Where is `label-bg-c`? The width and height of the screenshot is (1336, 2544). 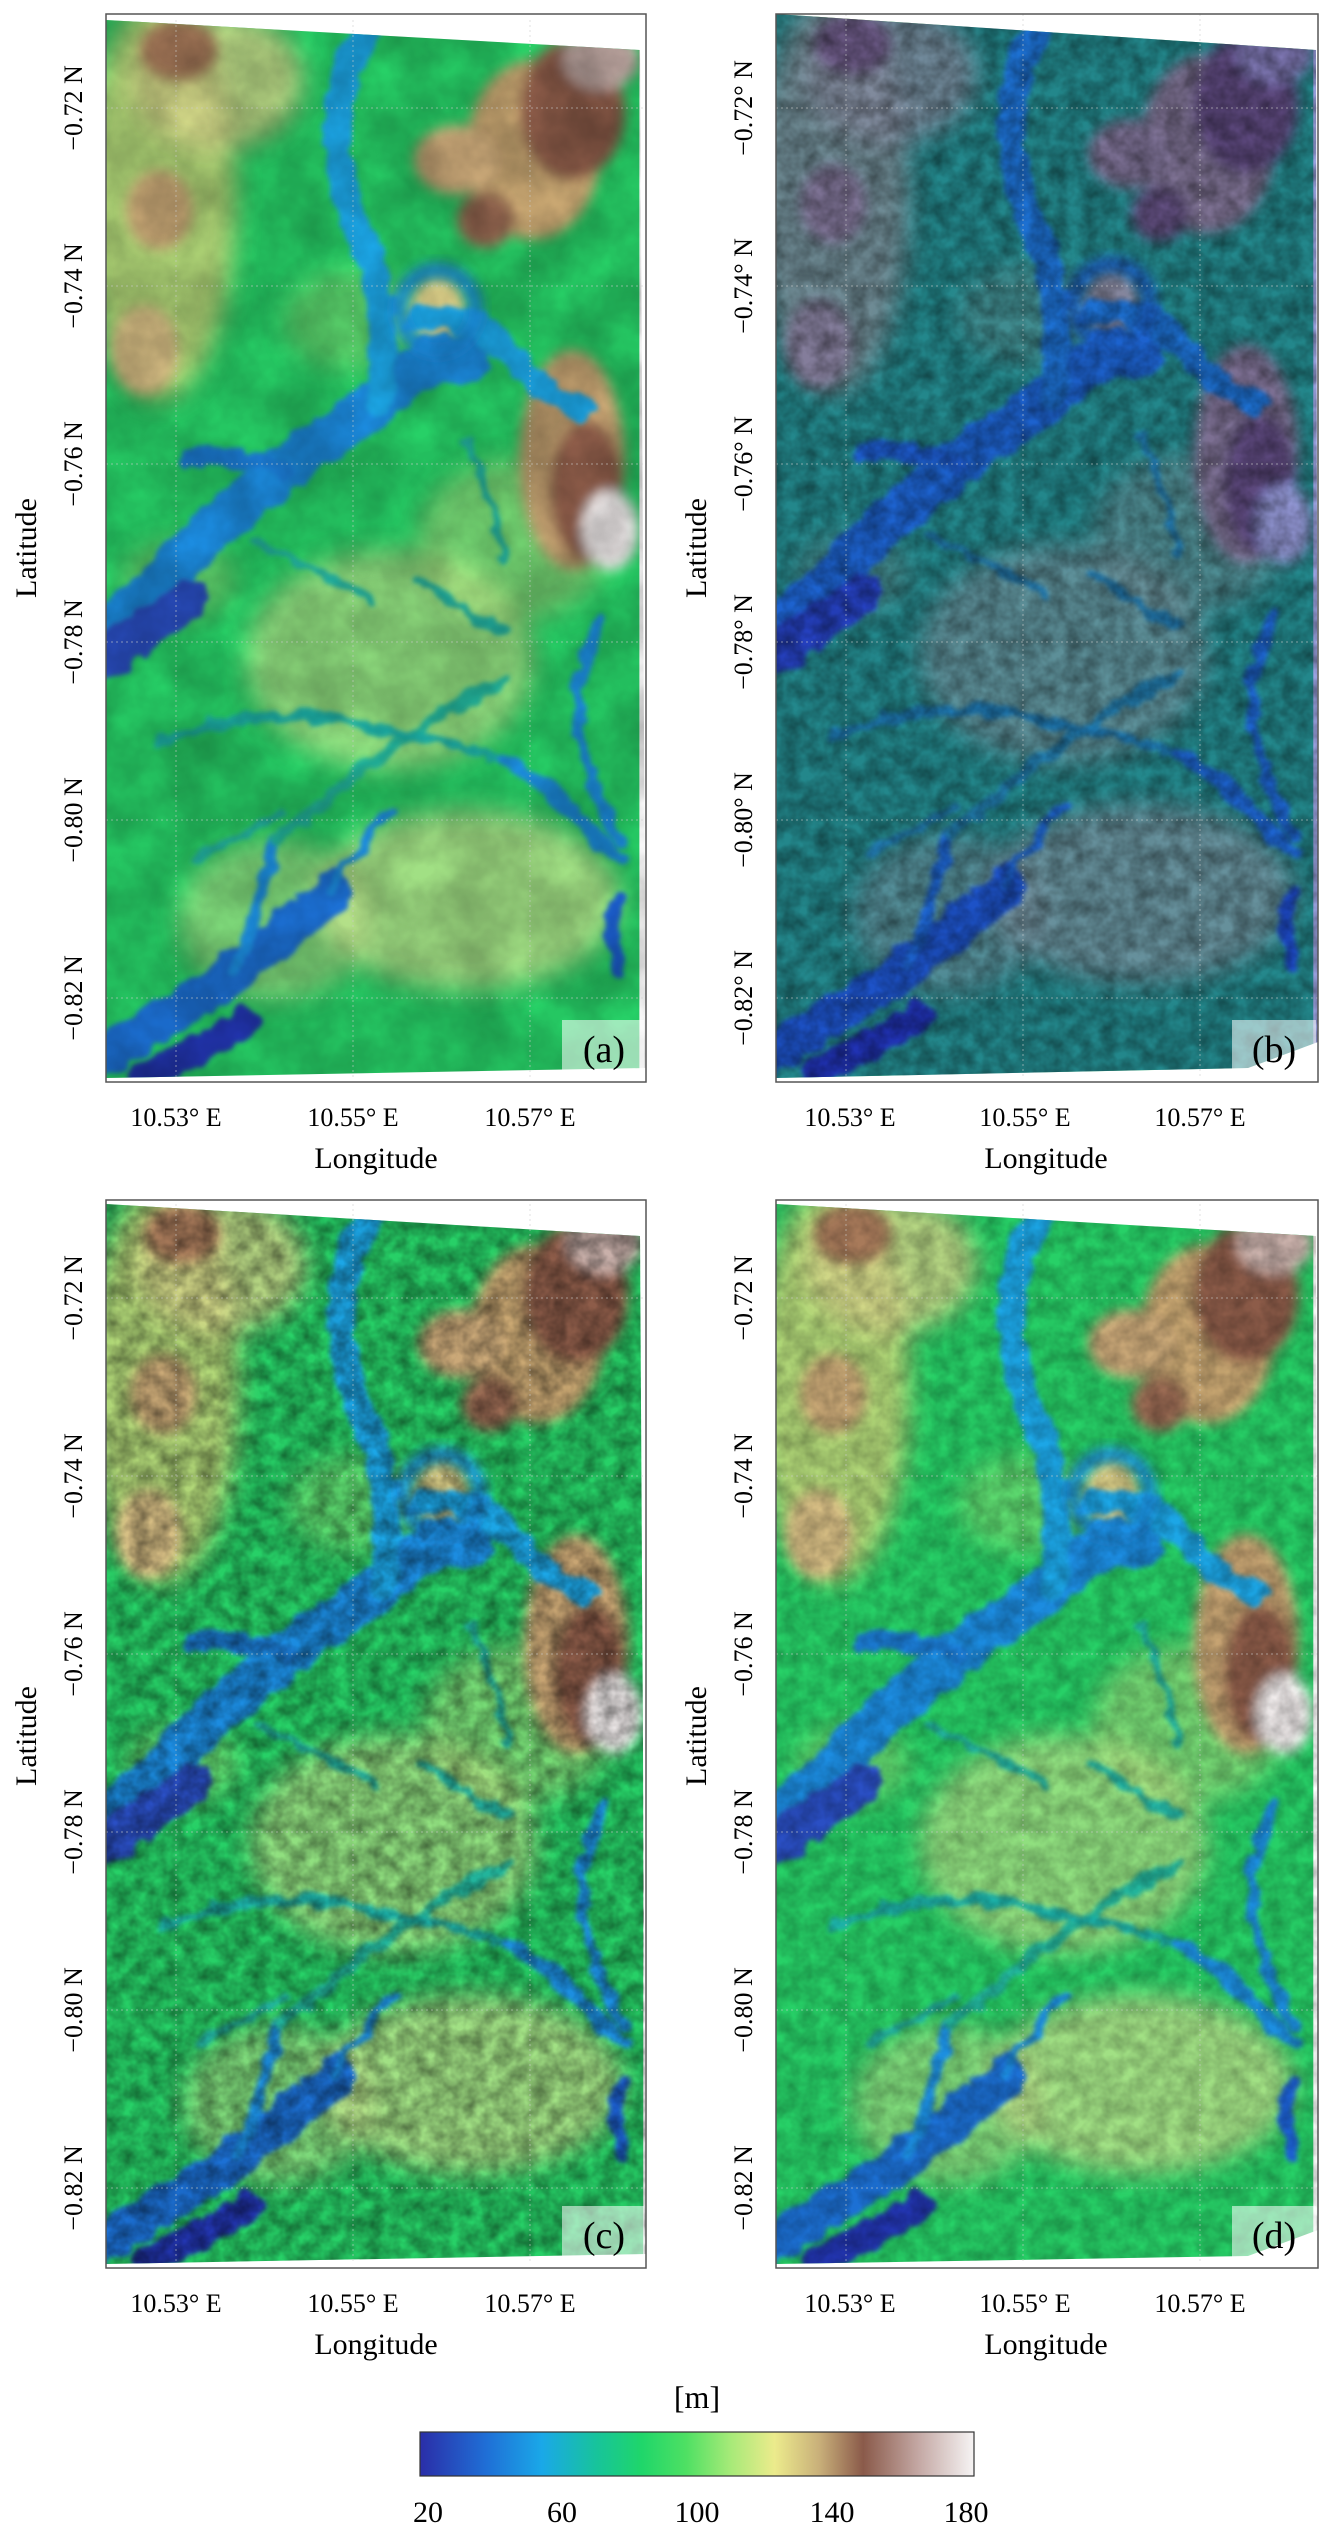
label-bg-c is located at coordinates (603, 2234).